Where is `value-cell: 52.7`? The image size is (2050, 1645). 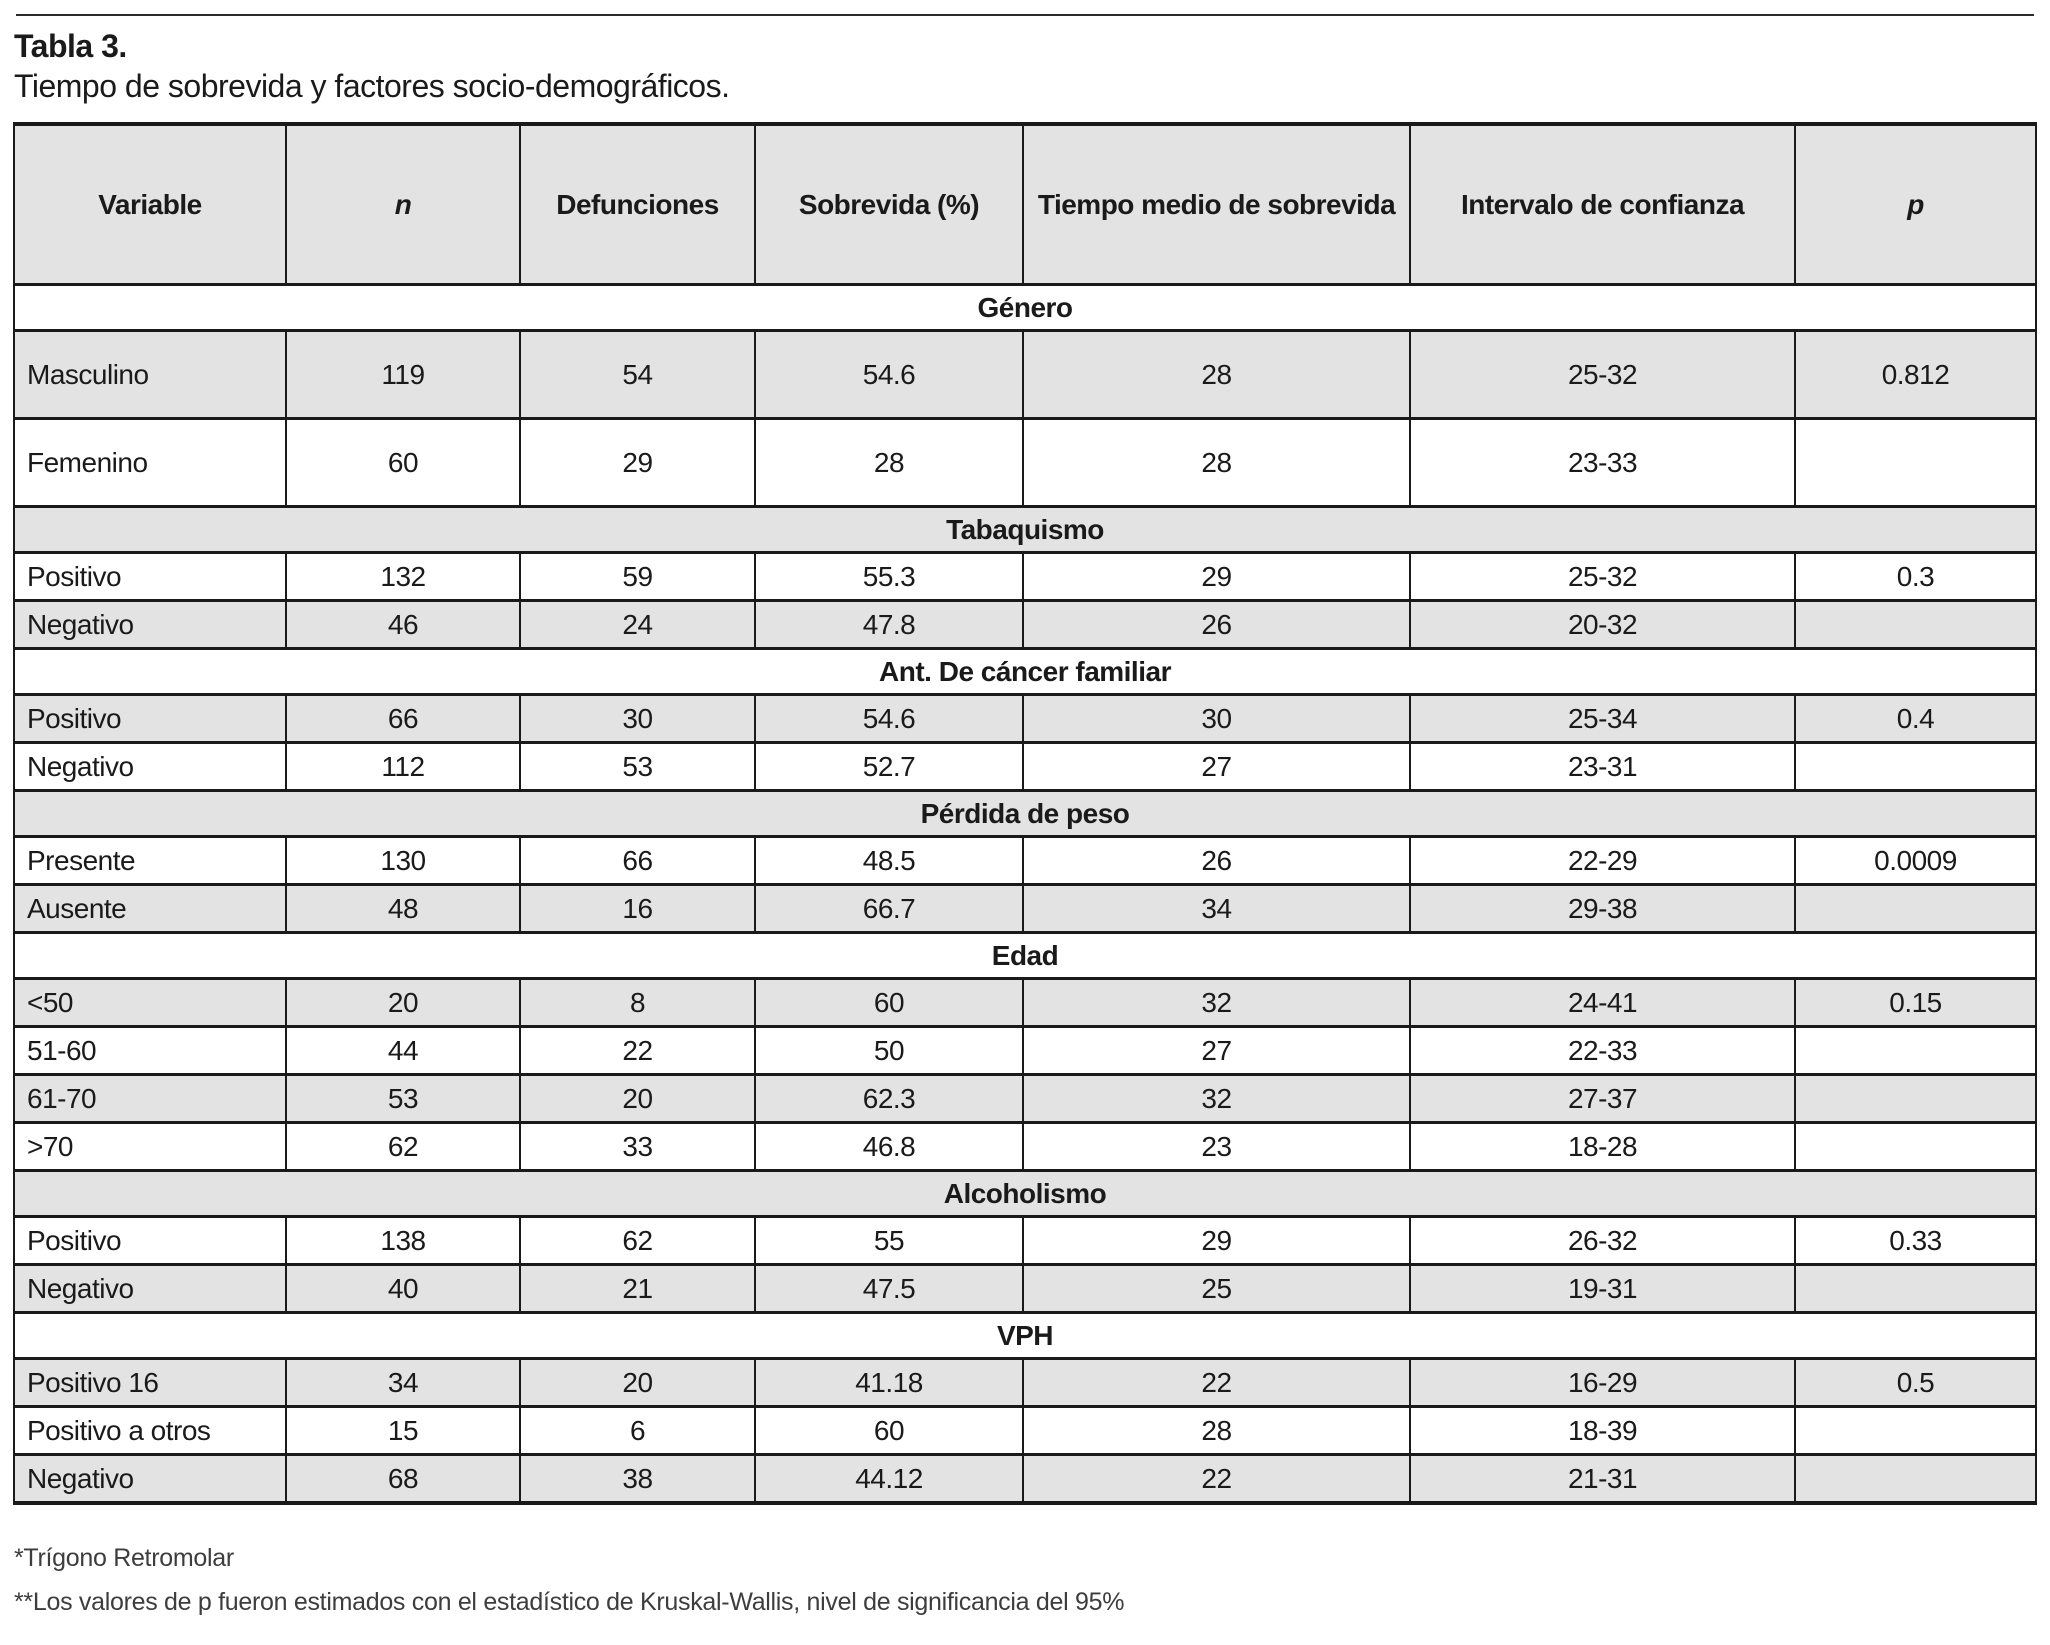
value-cell: 52.7 is located at coordinates (888, 766).